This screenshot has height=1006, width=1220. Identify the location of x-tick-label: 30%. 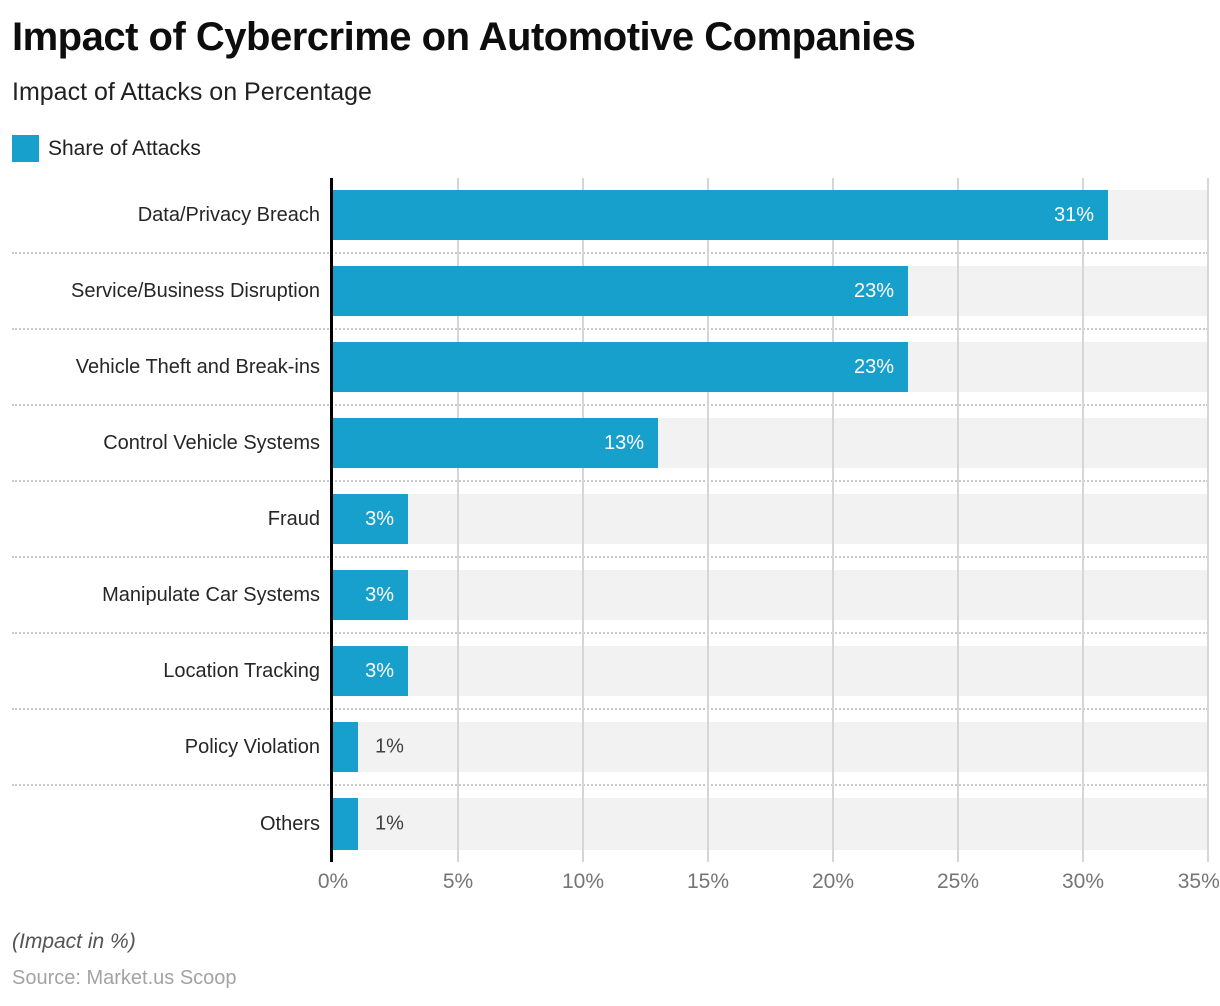
(1083, 881).